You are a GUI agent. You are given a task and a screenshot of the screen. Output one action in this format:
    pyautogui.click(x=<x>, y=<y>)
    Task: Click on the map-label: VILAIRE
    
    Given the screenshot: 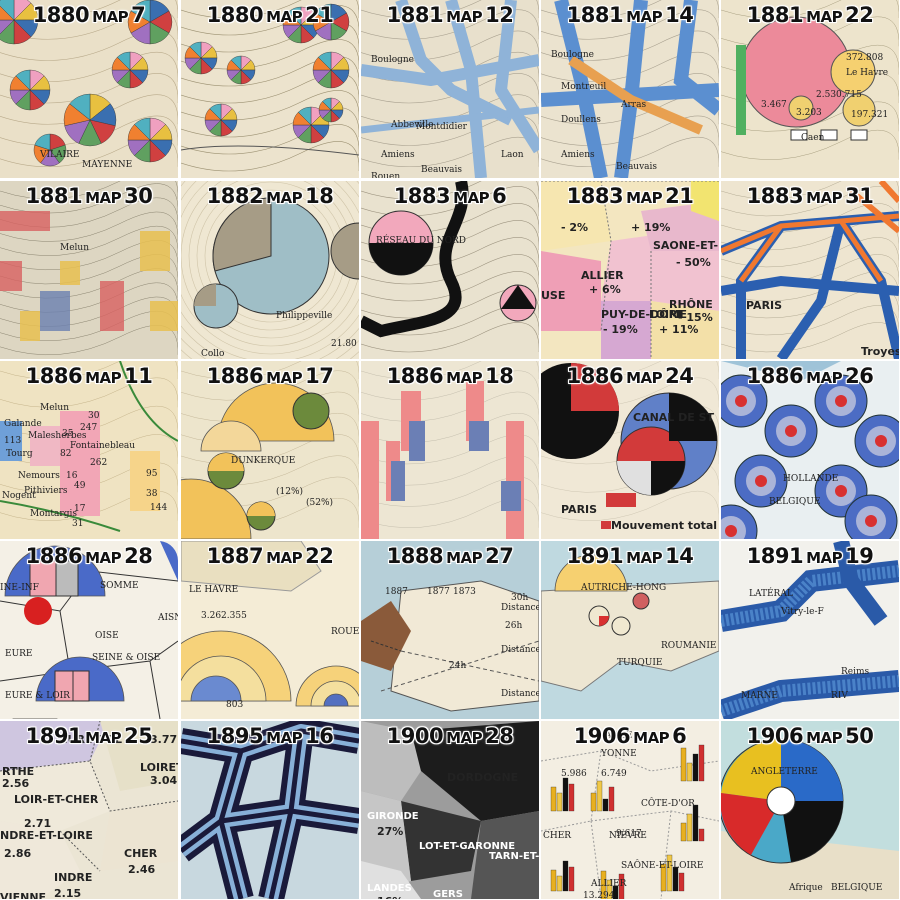 What is the action you would take?
    pyautogui.click(x=60, y=155)
    